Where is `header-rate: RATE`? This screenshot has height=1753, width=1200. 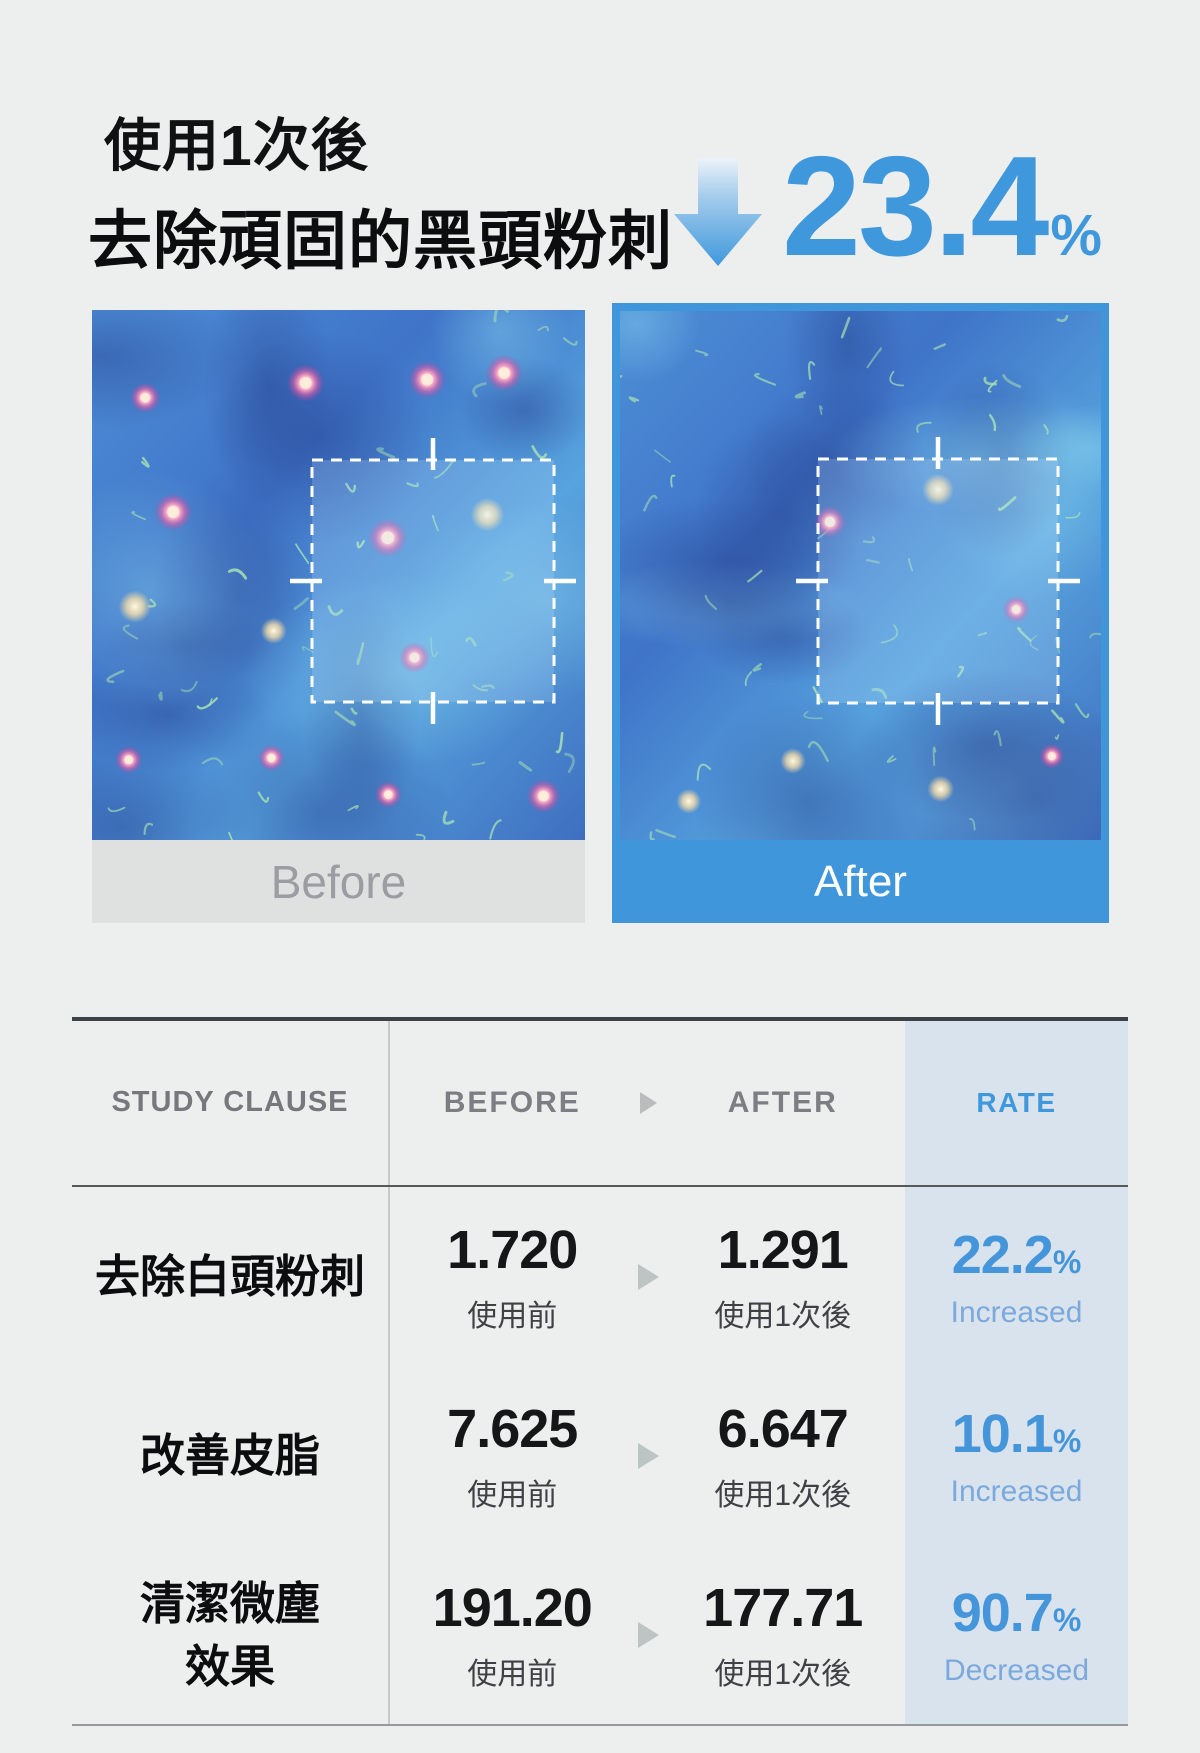
header-rate: RATE is located at coordinates (1016, 1103).